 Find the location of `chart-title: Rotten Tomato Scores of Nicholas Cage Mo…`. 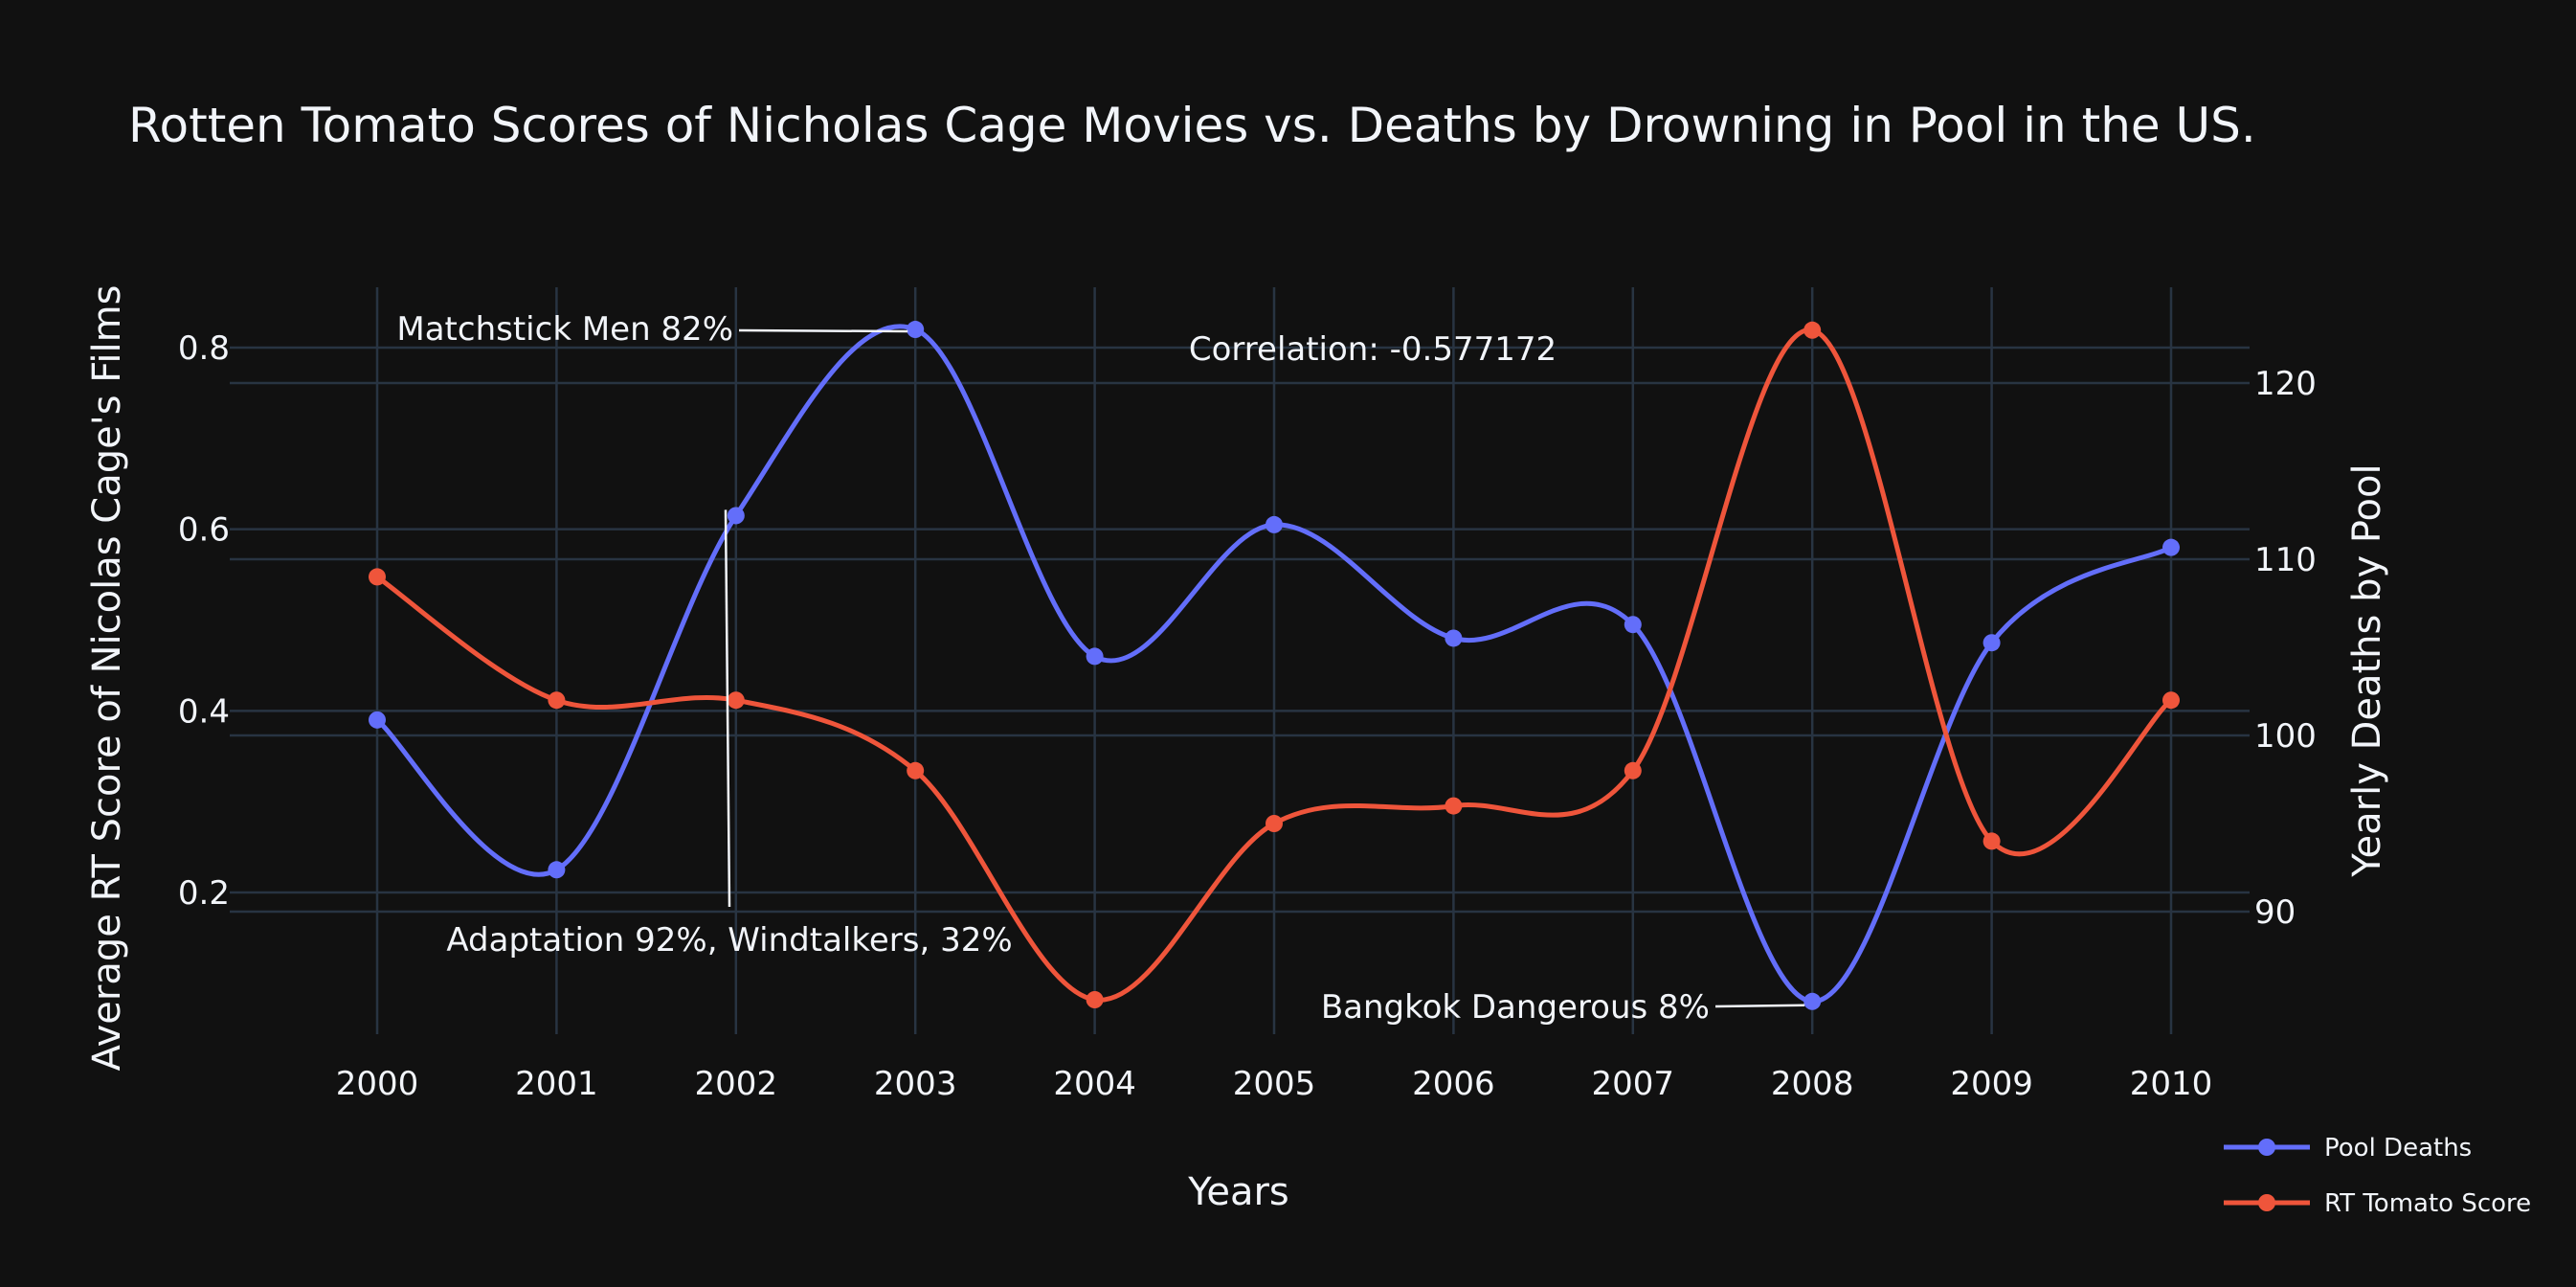

chart-title: Rotten Tomato Scores of Nicholas Cage Mo… is located at coordinates (1192, 125).